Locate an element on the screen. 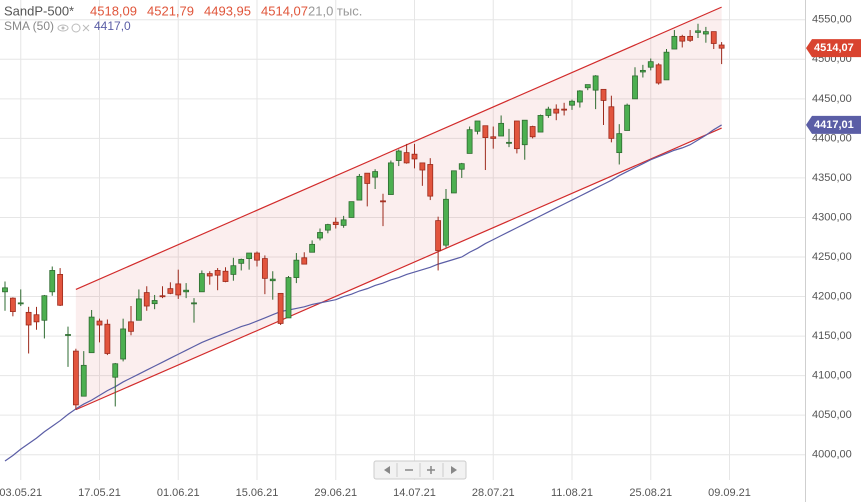 This screenshot has width=861, height=502. scroll-right-button is located at coordinates (454, 470).